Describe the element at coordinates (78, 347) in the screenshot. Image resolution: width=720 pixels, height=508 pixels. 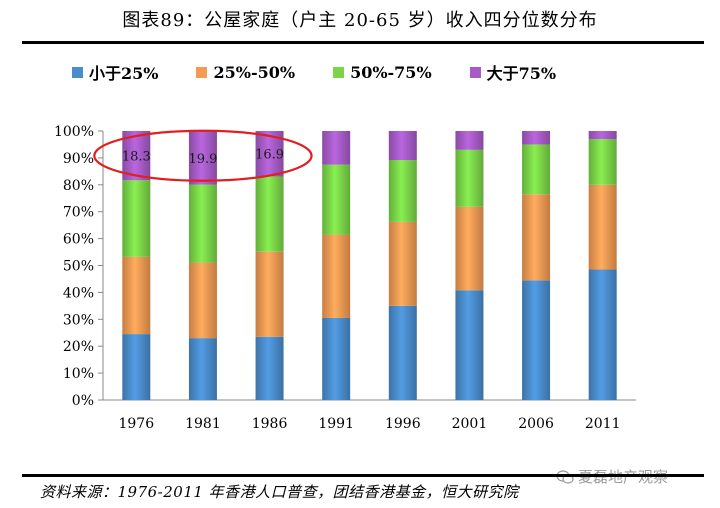
I see `y-tick-label: 20%` at that location.